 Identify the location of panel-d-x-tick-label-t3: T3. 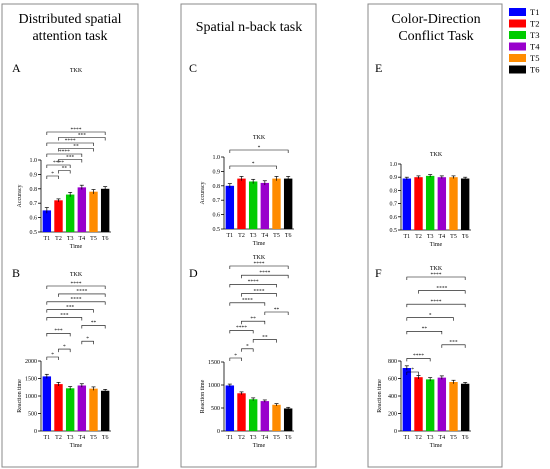
(253, 438).